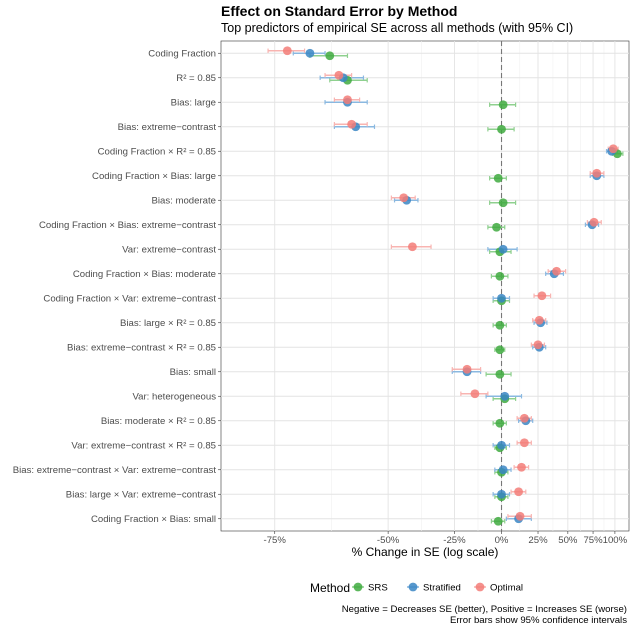  What do you see at coordinates (358, 587) in the screenshot?
I see `legend-key-srs` at bounding box center [358, 587].